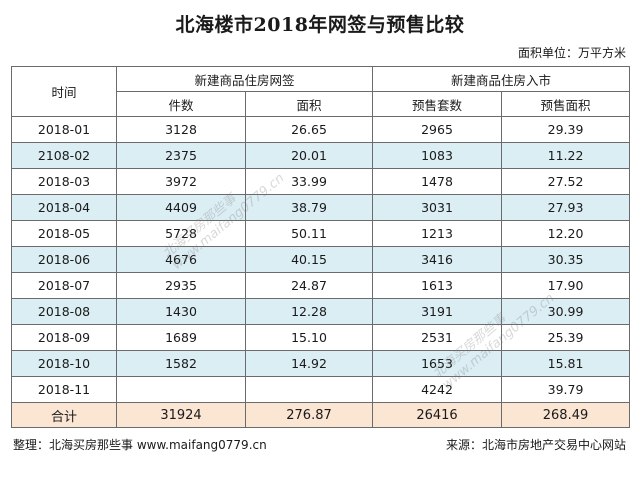 The image size is (640, 480). What do you see at coordinates (64, 337) in the screenshot?
I see `row-date-cell: 2018-09` at bounding box center [64, 337].